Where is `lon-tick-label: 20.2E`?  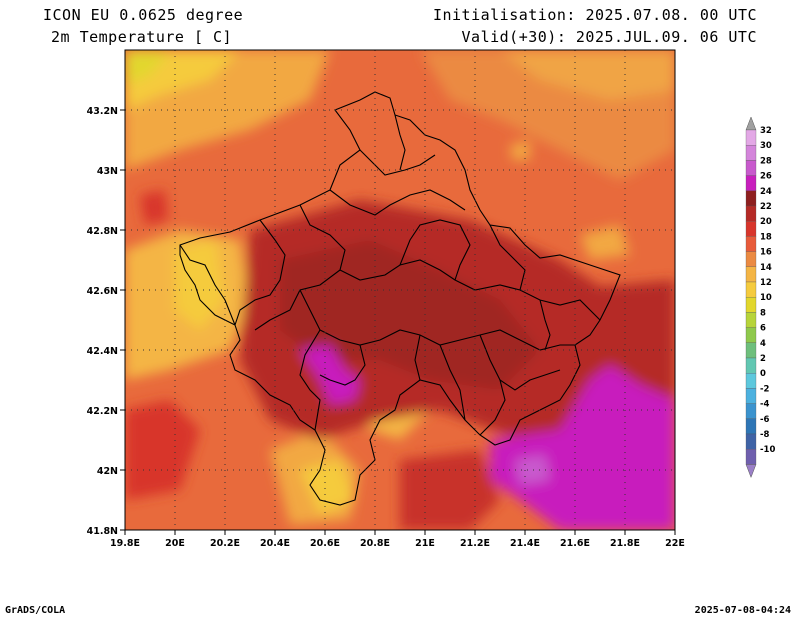
lon-tick-label: 20.2E is located at coordinates (225, 543).